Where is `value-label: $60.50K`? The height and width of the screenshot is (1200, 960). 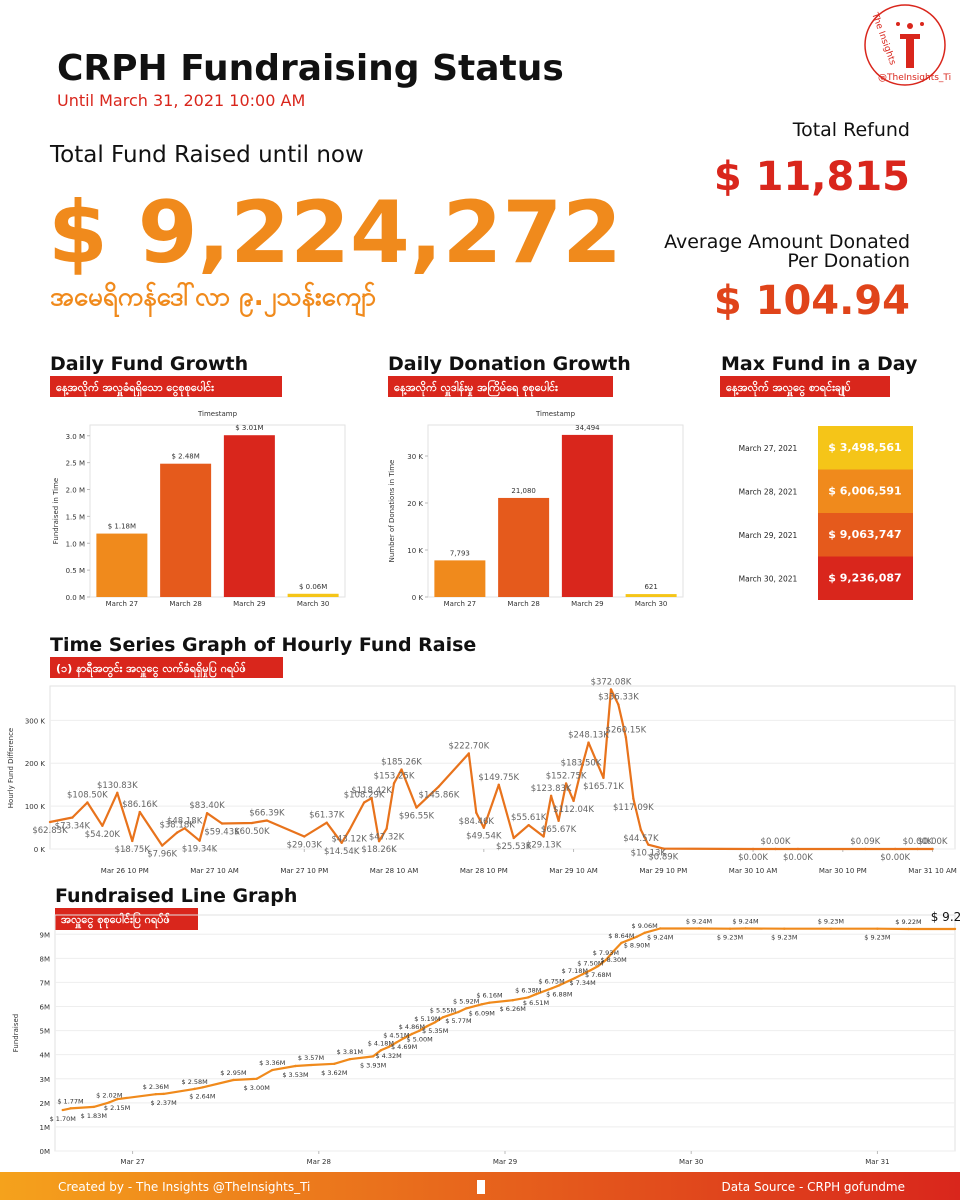 value-label: $60.50K is located at coordinates (252, 832).